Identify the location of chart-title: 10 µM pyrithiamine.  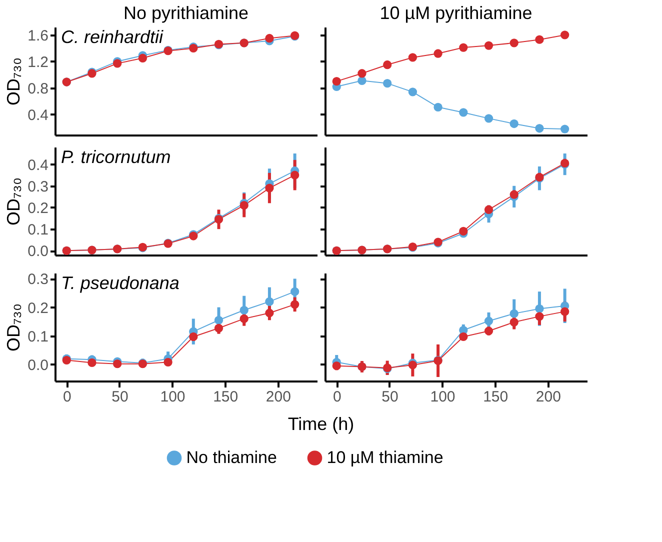
(456, 13).